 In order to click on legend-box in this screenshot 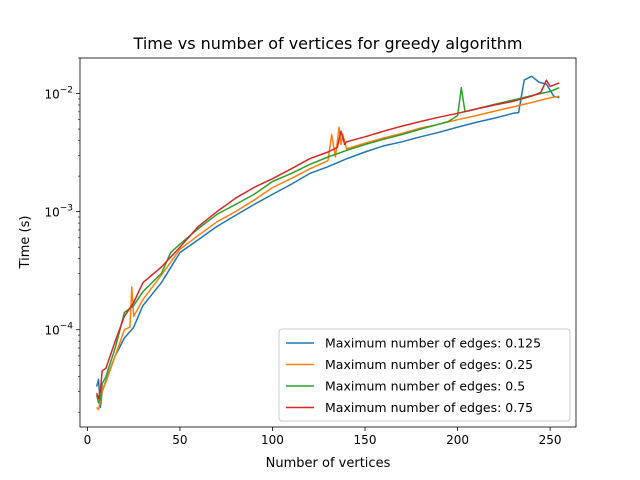, I will do `click(424, 375)`.